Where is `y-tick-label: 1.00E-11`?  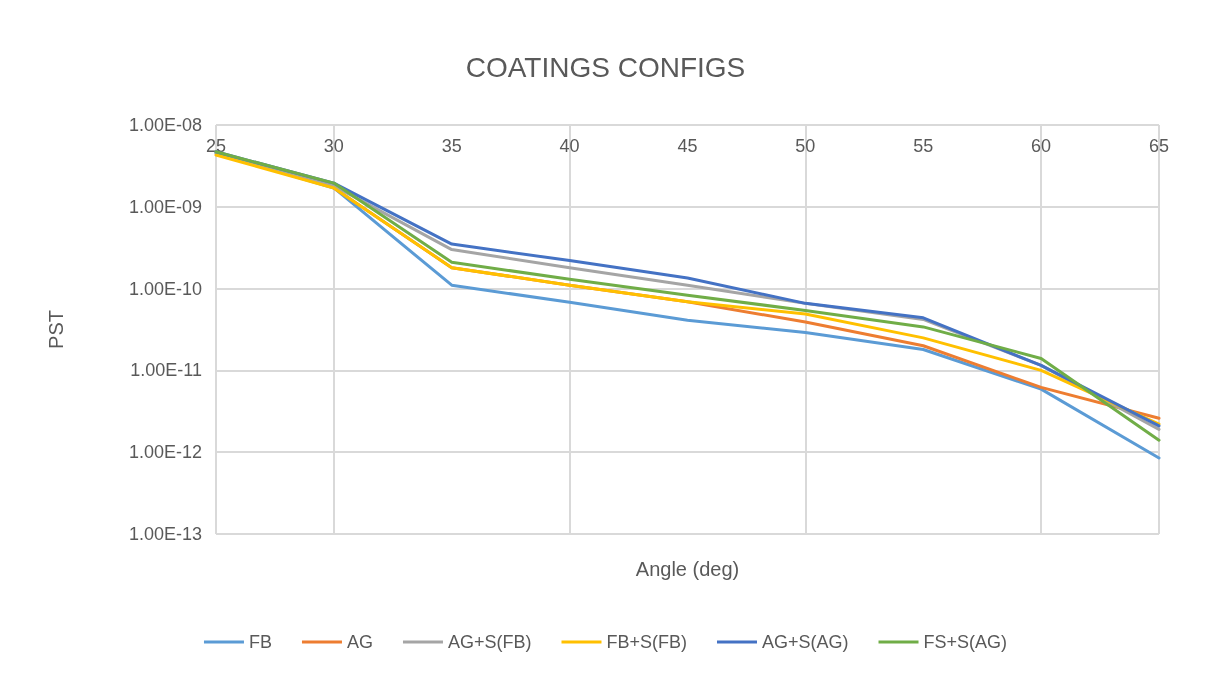
y-tick-label: 1.00E-11 is located at coordinates (166, 370).